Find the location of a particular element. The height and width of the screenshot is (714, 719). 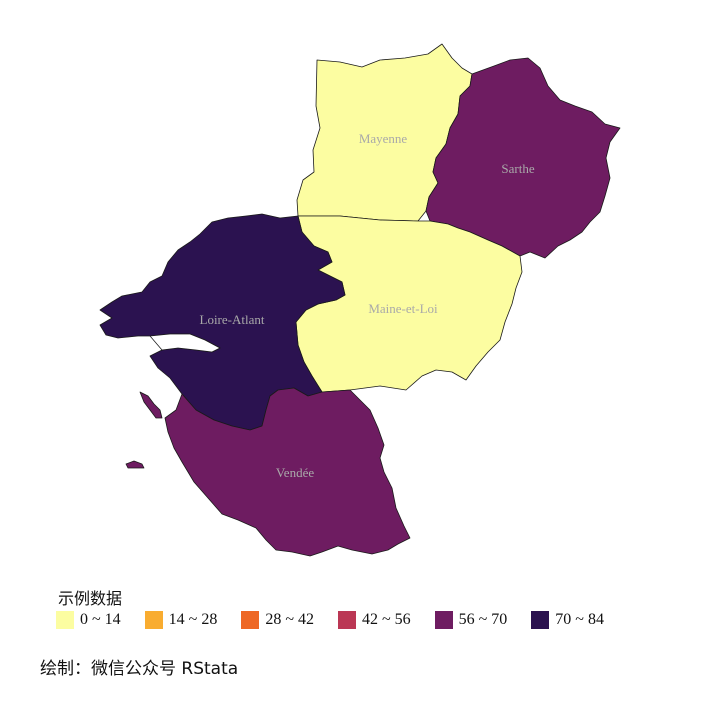

legend-item: 70 ~ 84 is located at coordinates (567, 620).